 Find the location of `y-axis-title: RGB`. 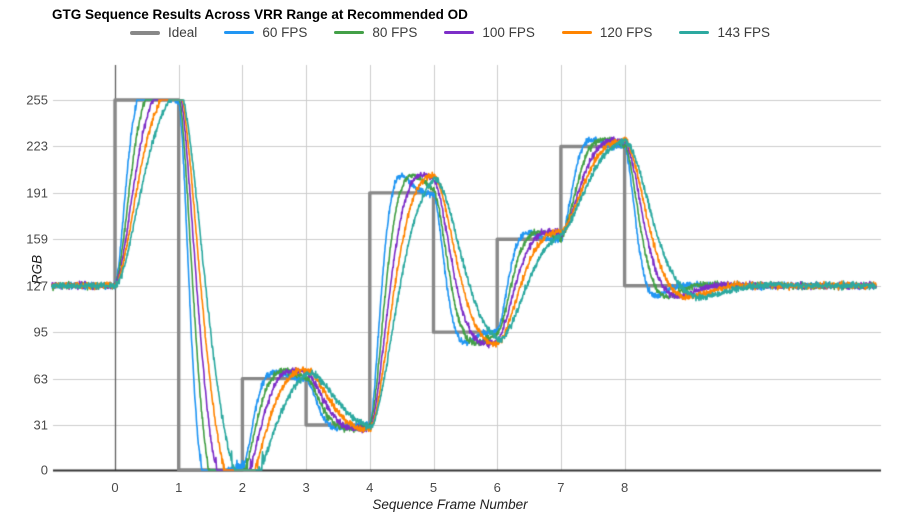

y-axis-title: RGB is located at coordinates (37, 269).